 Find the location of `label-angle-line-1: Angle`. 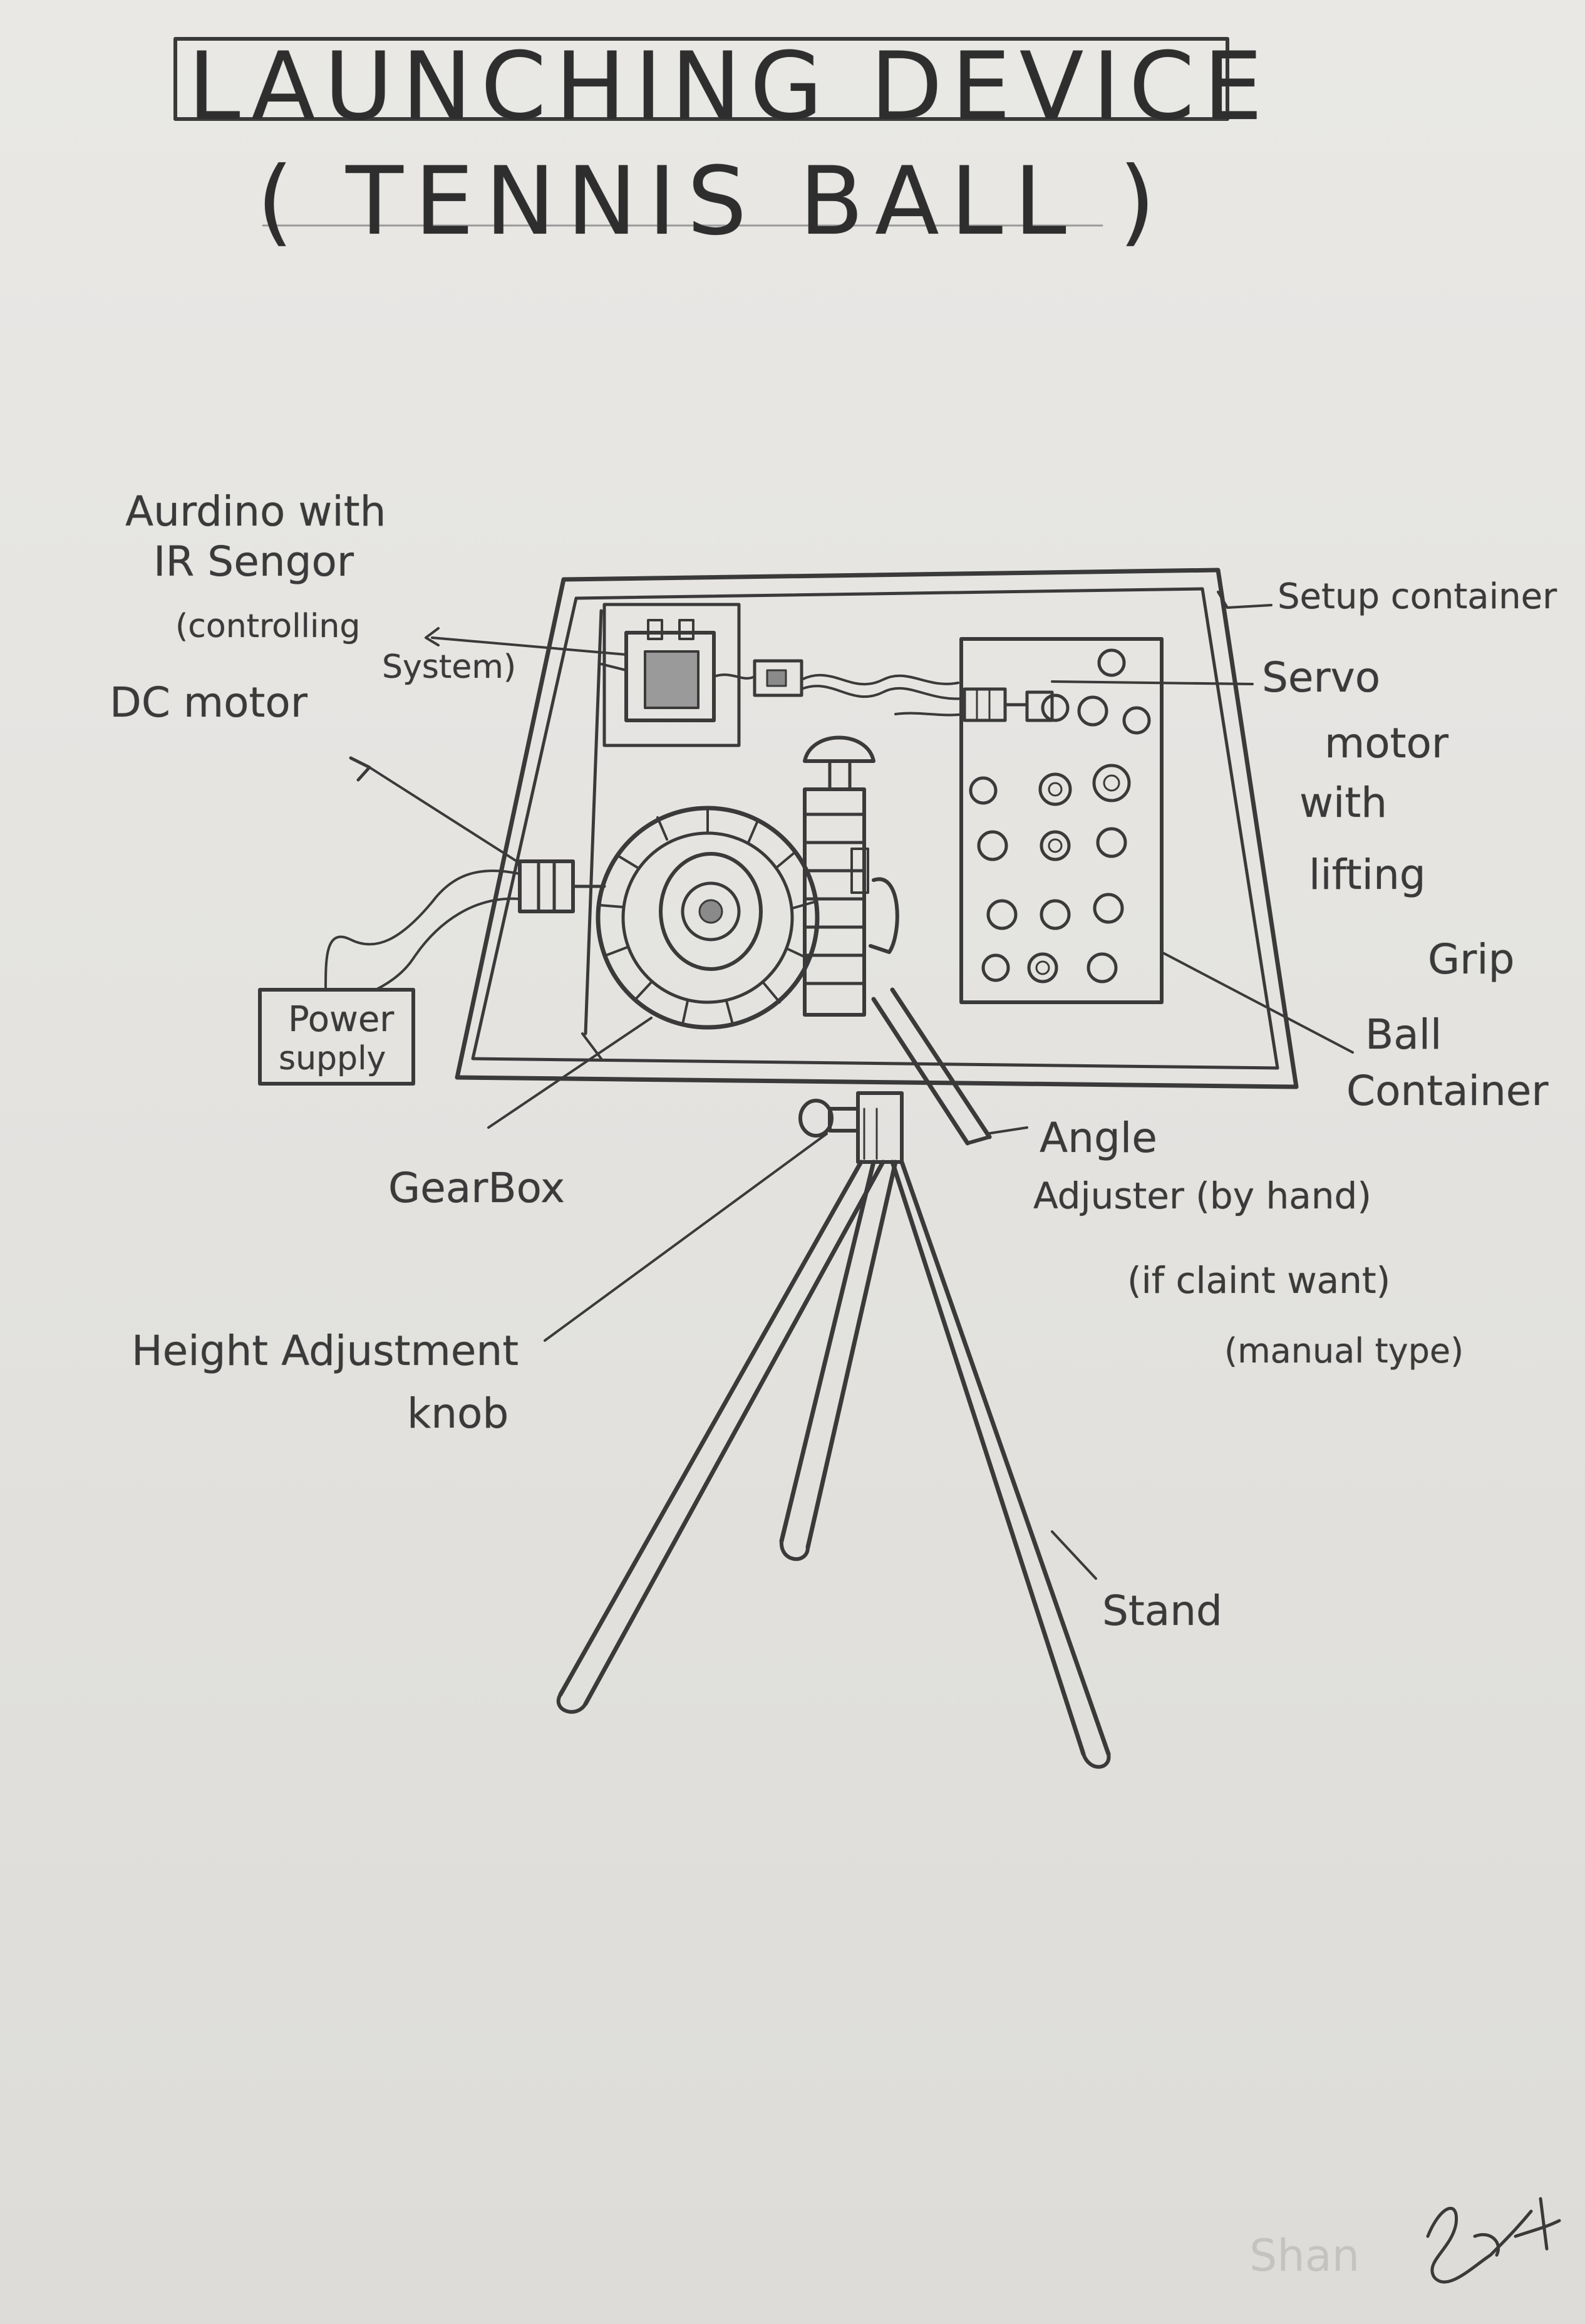

label-angle-line-1: Angle is located at coordinates (1098, 1138).